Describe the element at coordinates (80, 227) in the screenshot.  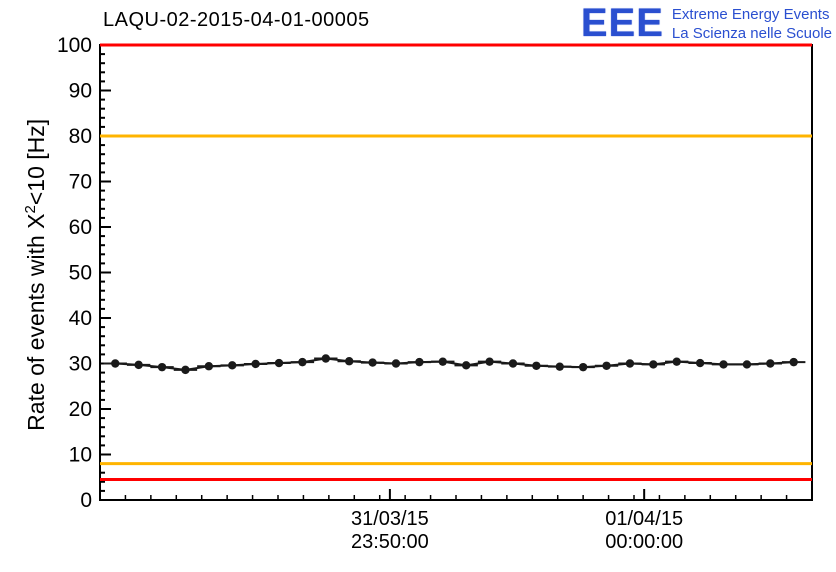
I see `y-tick-label: 60` at that location.